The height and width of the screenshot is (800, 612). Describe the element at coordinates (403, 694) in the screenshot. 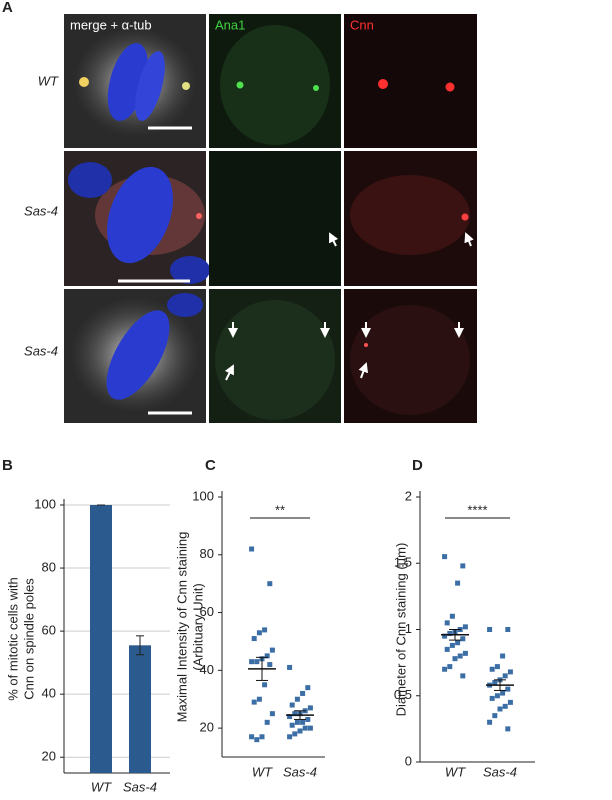

I see `y-tick-label: 0.5` at that location.